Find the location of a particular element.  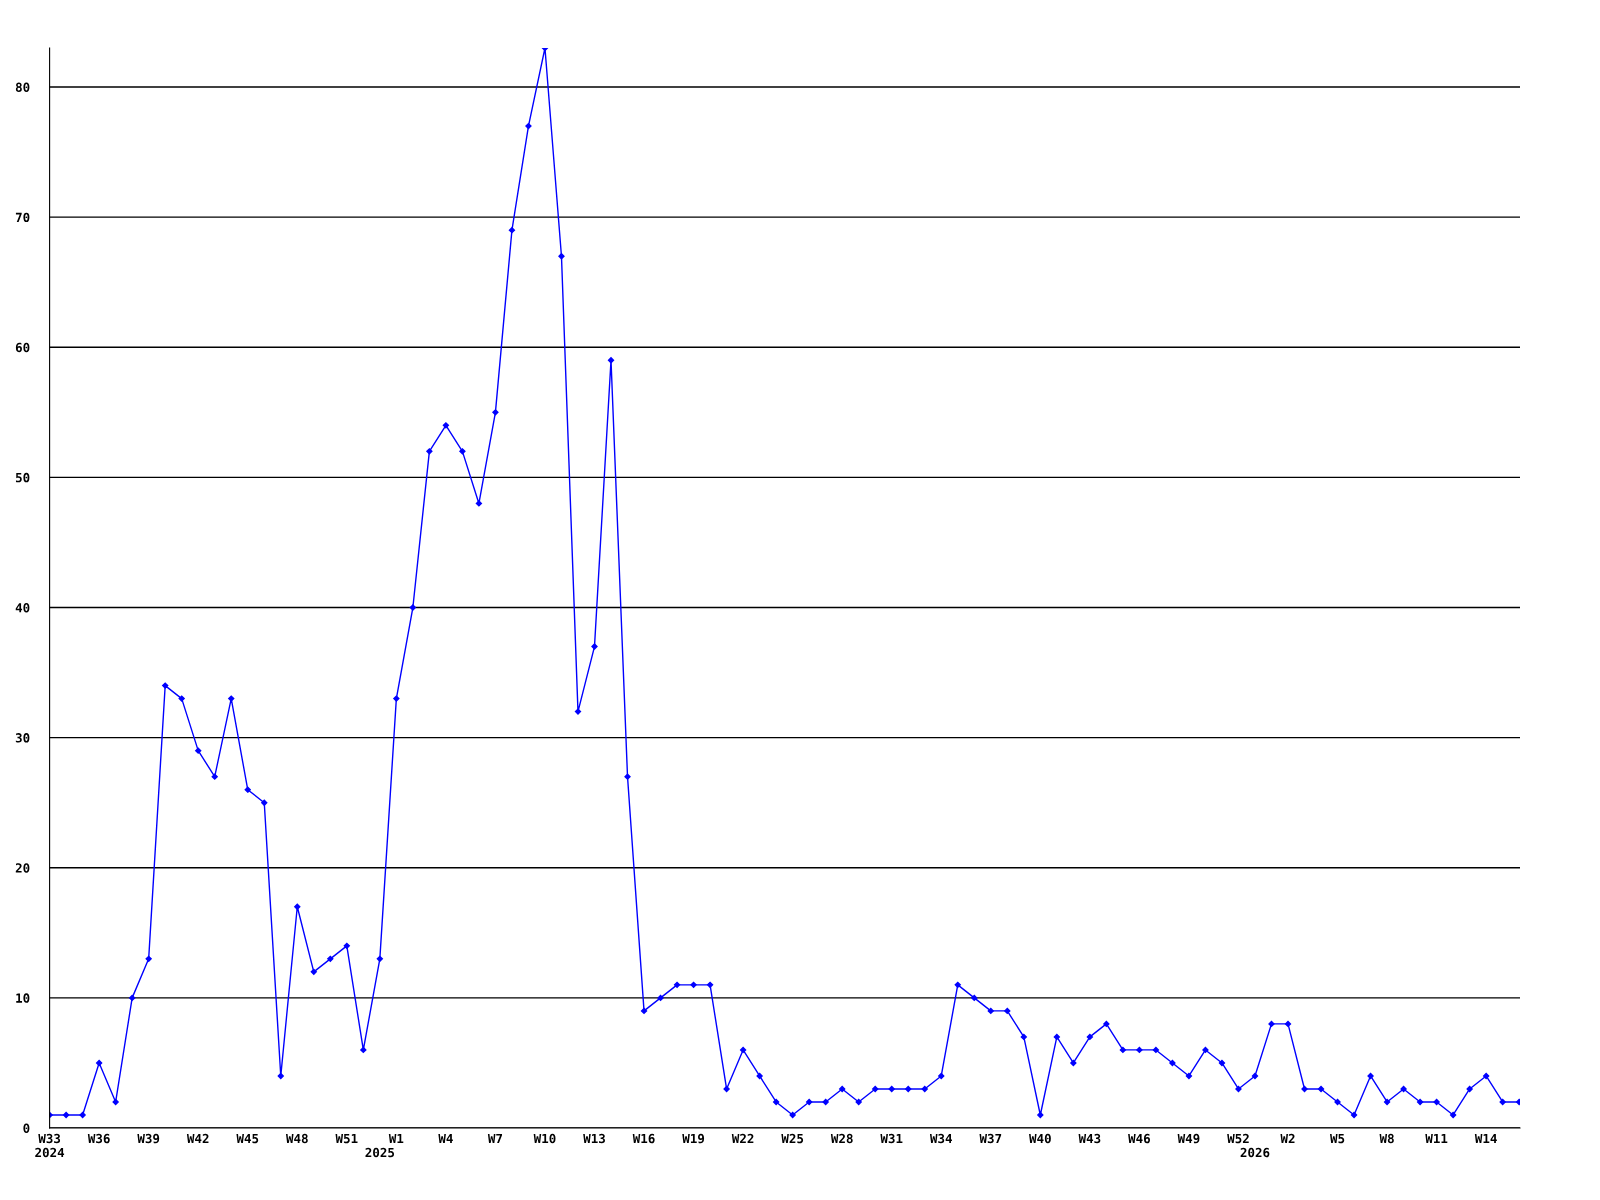

x-tick-label: W49 is located at coordinates (1188, 1138).